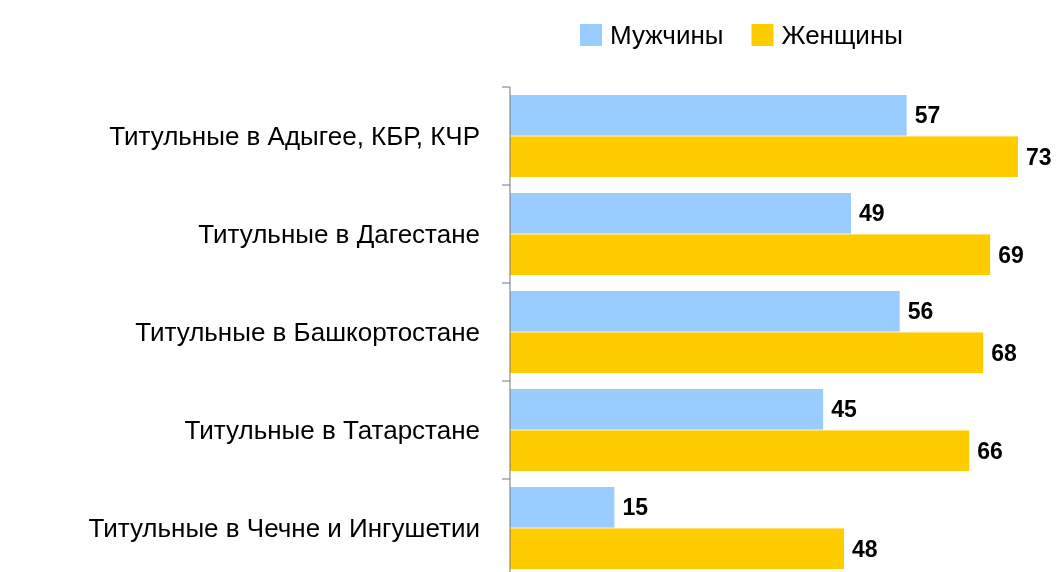  What do you see at coordinates (844, 409) in the screenshot?
I see `data-label: 45` at bounding box center [844, 409].